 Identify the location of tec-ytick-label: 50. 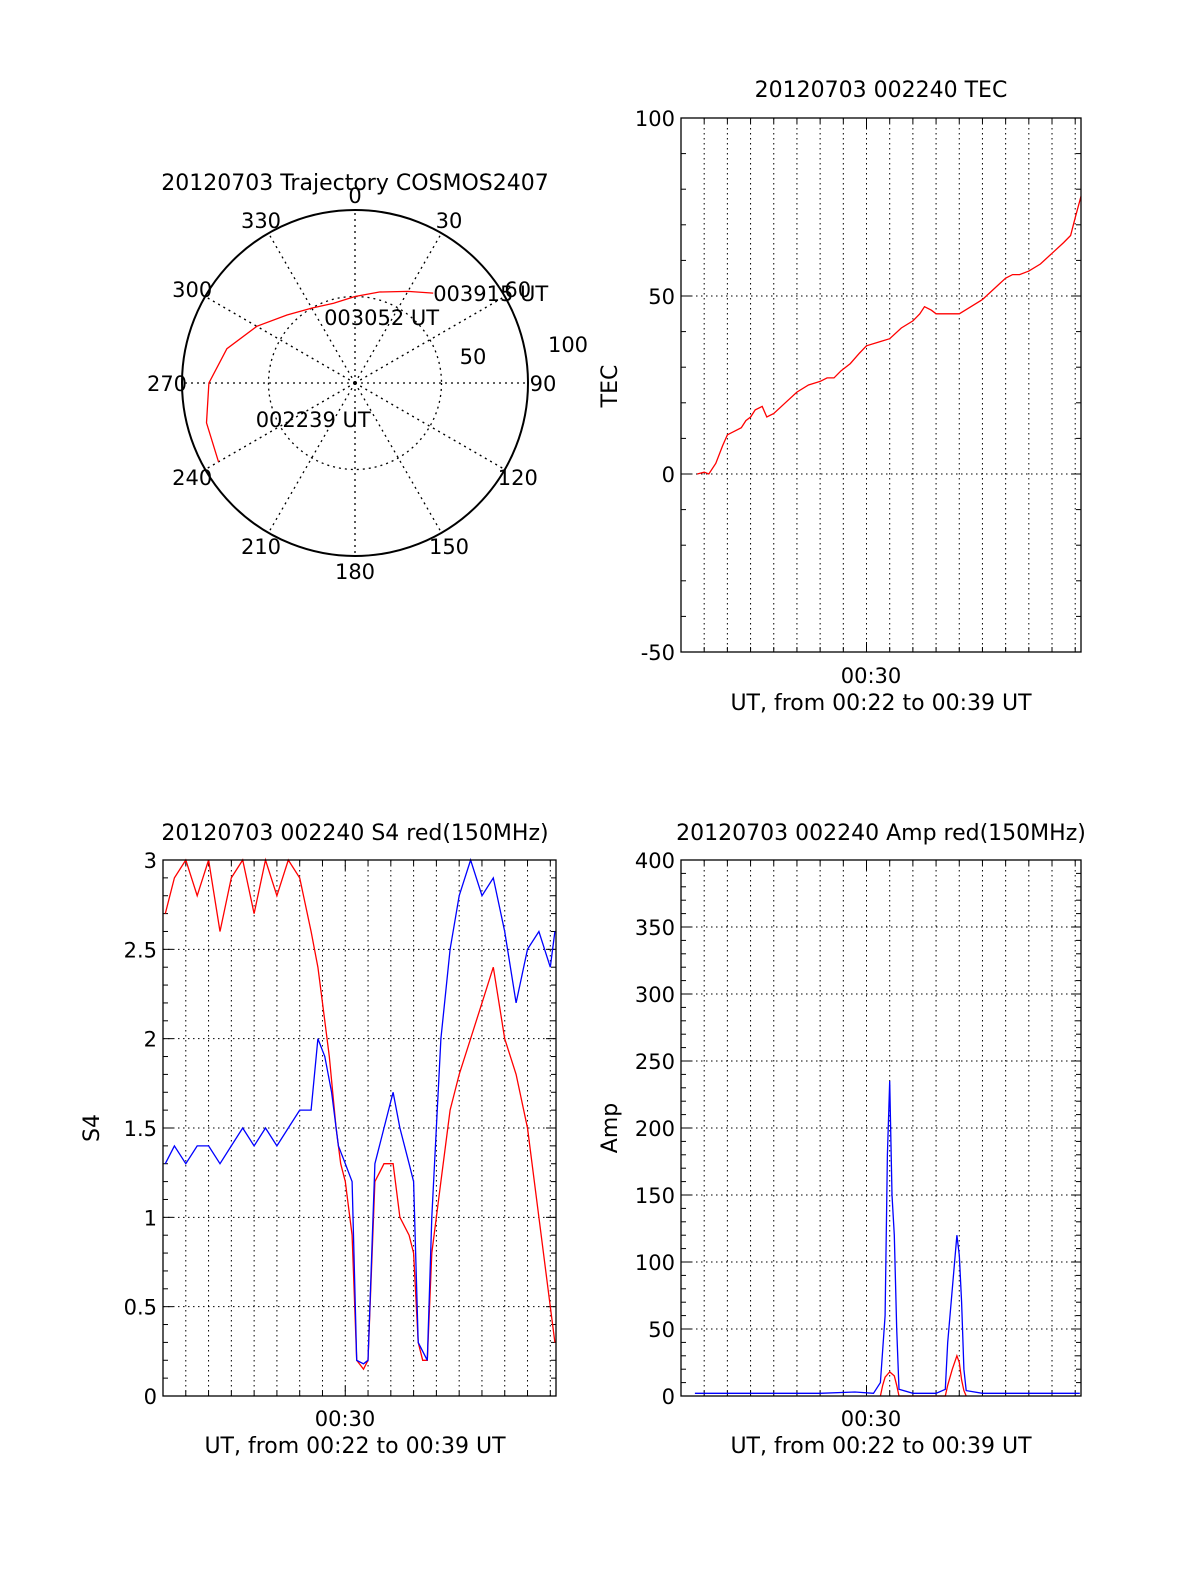
(661, 297).